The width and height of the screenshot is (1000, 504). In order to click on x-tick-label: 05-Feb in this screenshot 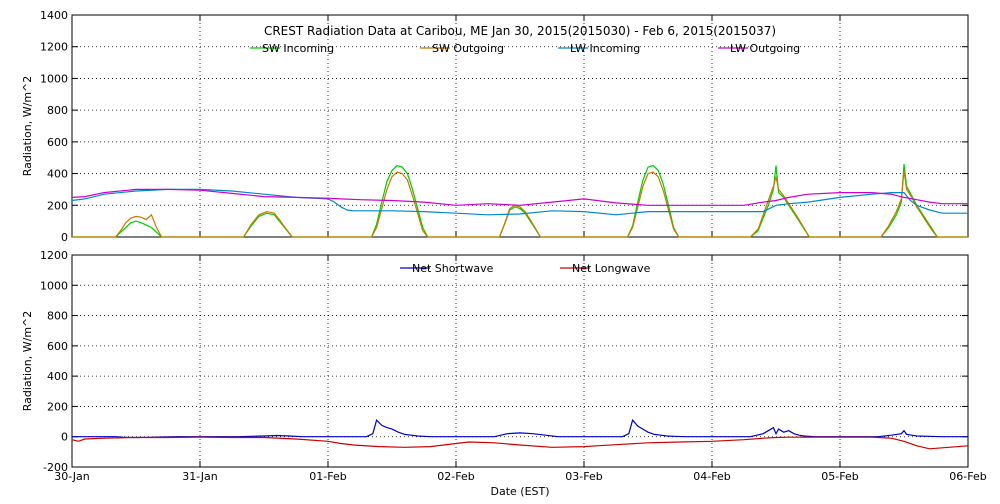, I will do `click(839, 476)`.